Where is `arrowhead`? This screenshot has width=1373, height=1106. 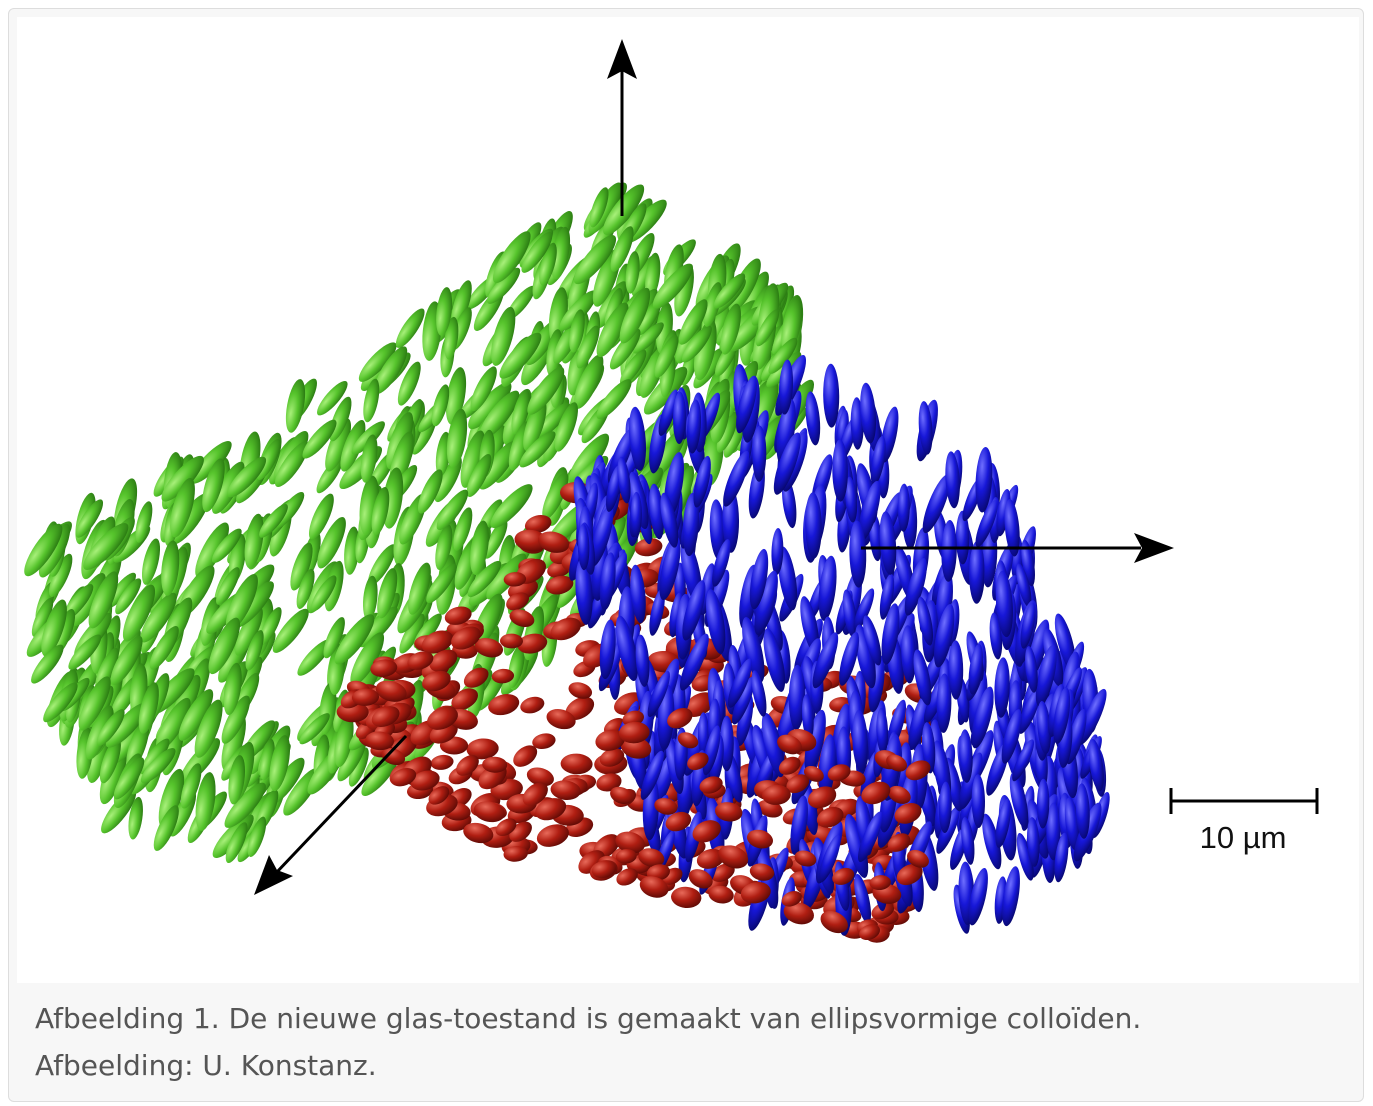
arrowhead is located at coordinates (622, 59).